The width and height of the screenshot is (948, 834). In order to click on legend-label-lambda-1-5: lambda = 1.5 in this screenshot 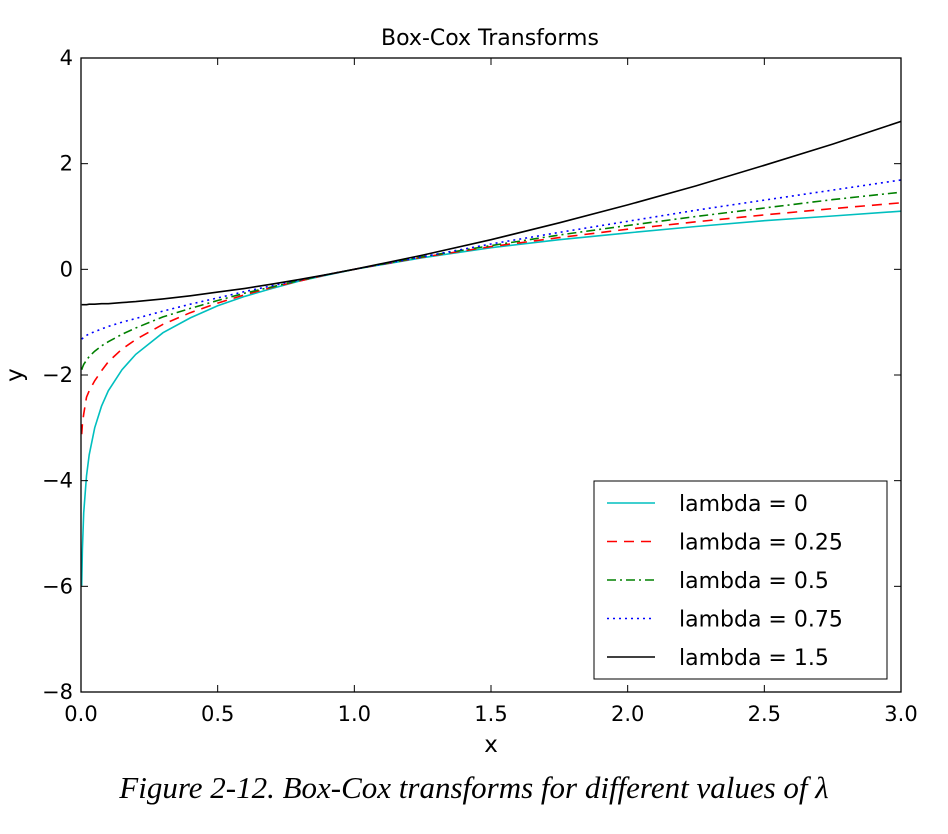, I will do `click(754, 658)`.